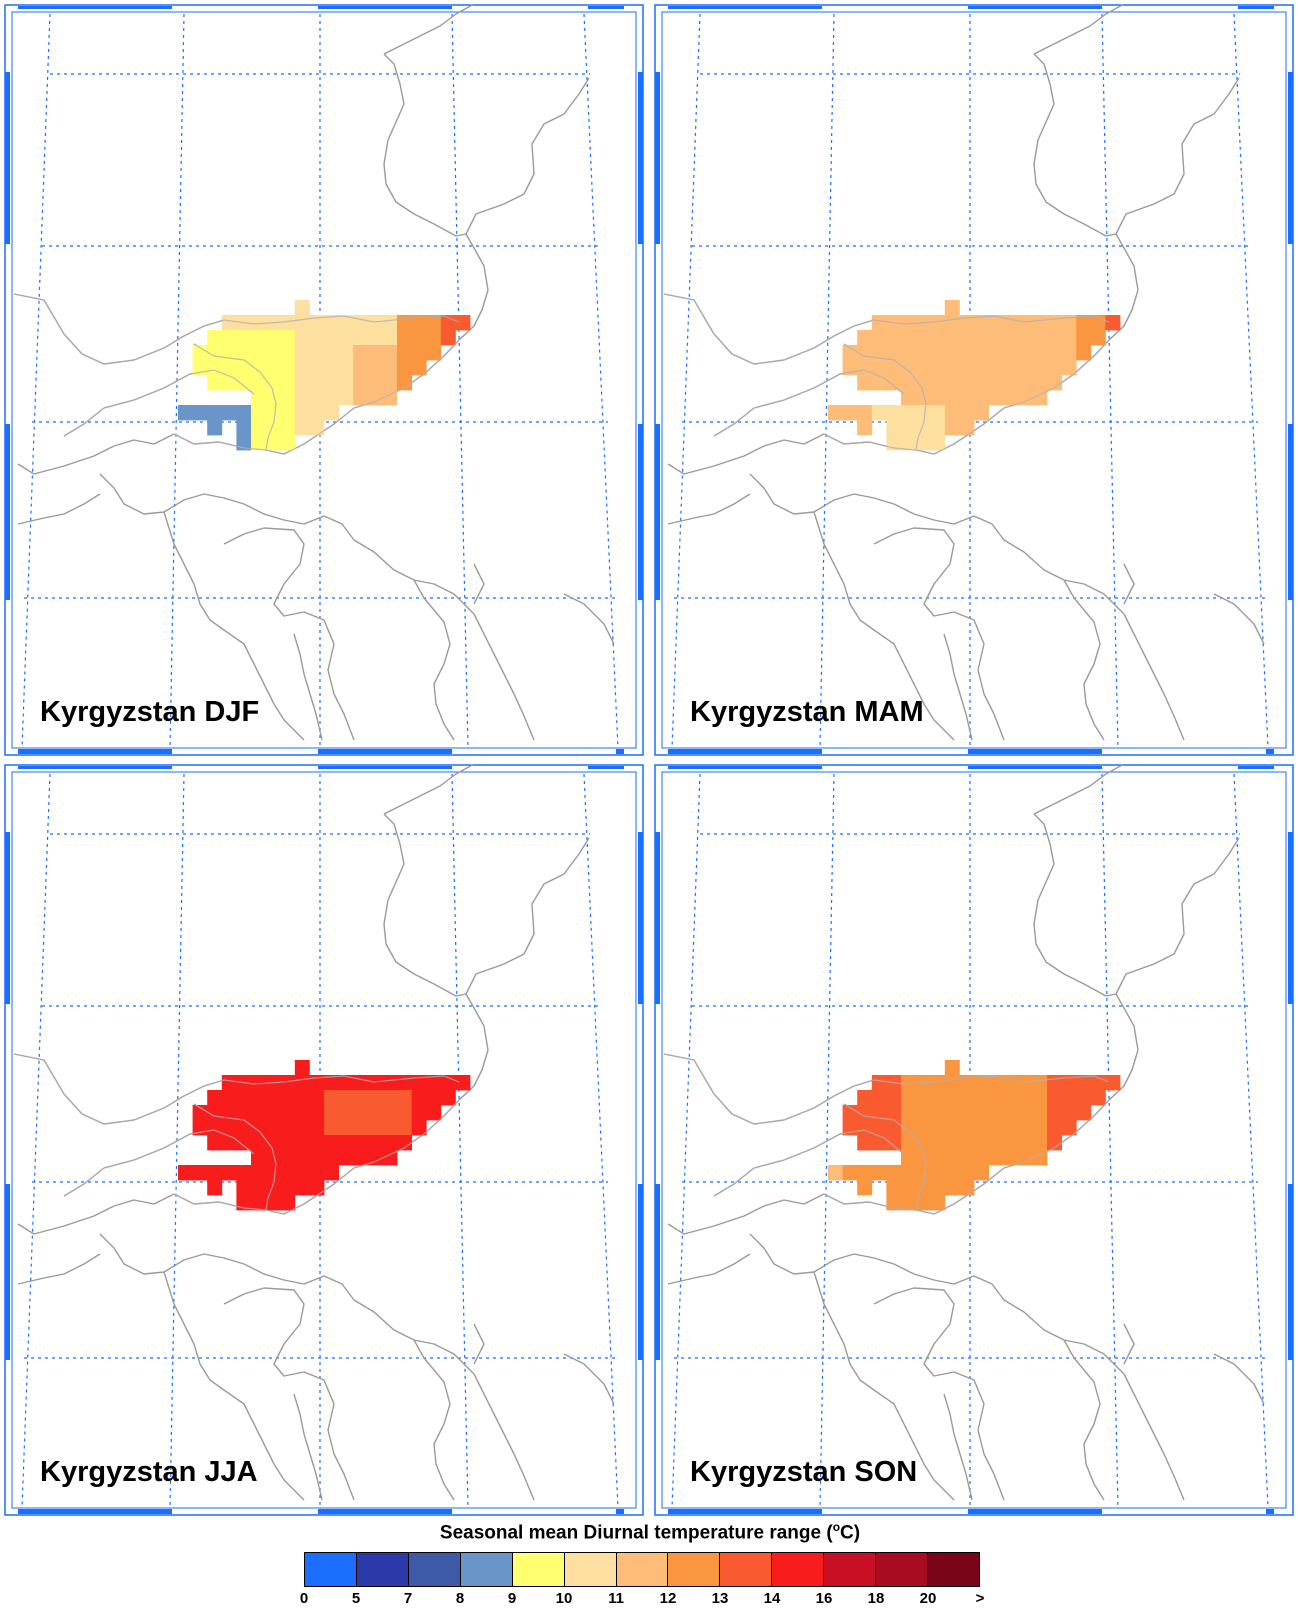 This screenshot has width=1300, height=1612. What do you see at coordinates (564, 1598) in the screenshot?
I see `colorbar-tick-label: 10` at bounding box center [564, 1598].